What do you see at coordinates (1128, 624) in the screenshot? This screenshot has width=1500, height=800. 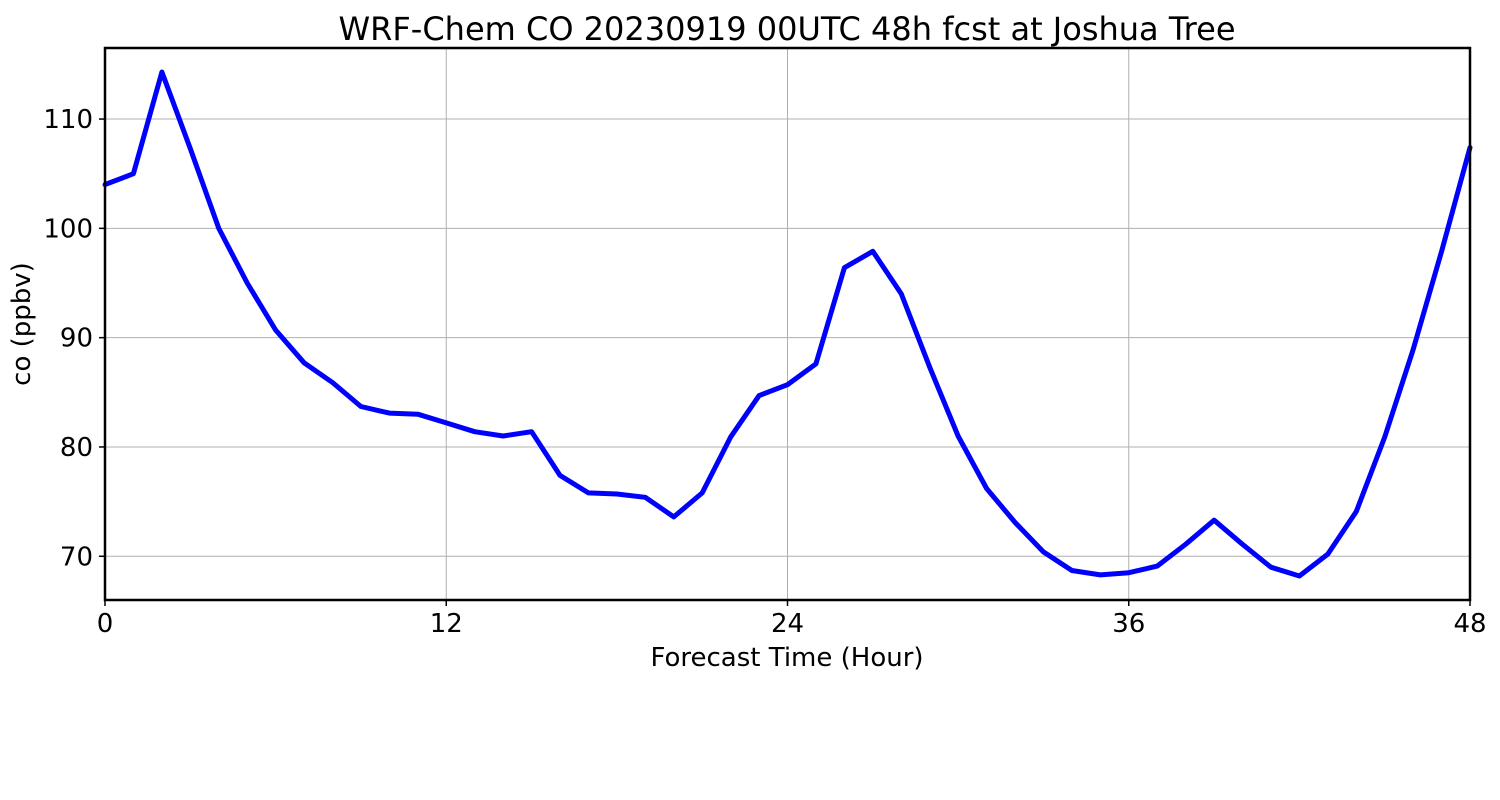 I see `x-tick-label: 36` at bounding box center [1128, 624].